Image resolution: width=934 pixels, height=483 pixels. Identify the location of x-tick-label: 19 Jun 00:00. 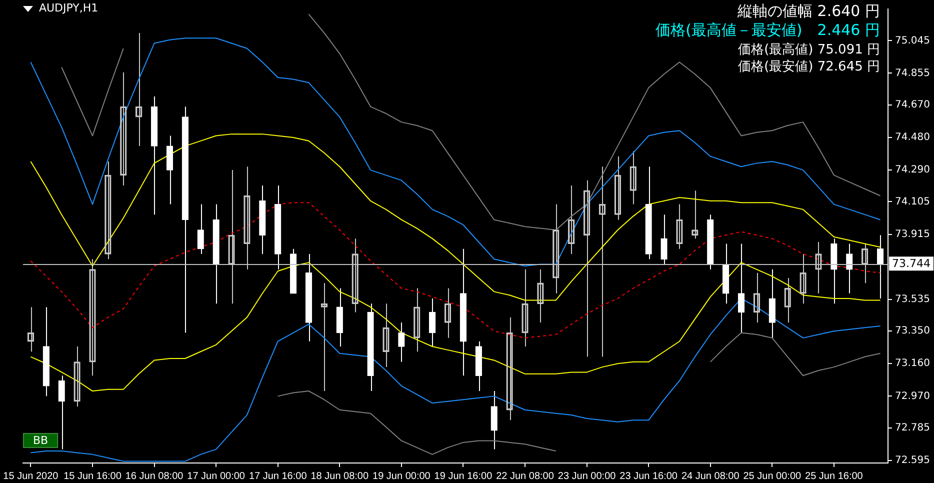
(401, 476).